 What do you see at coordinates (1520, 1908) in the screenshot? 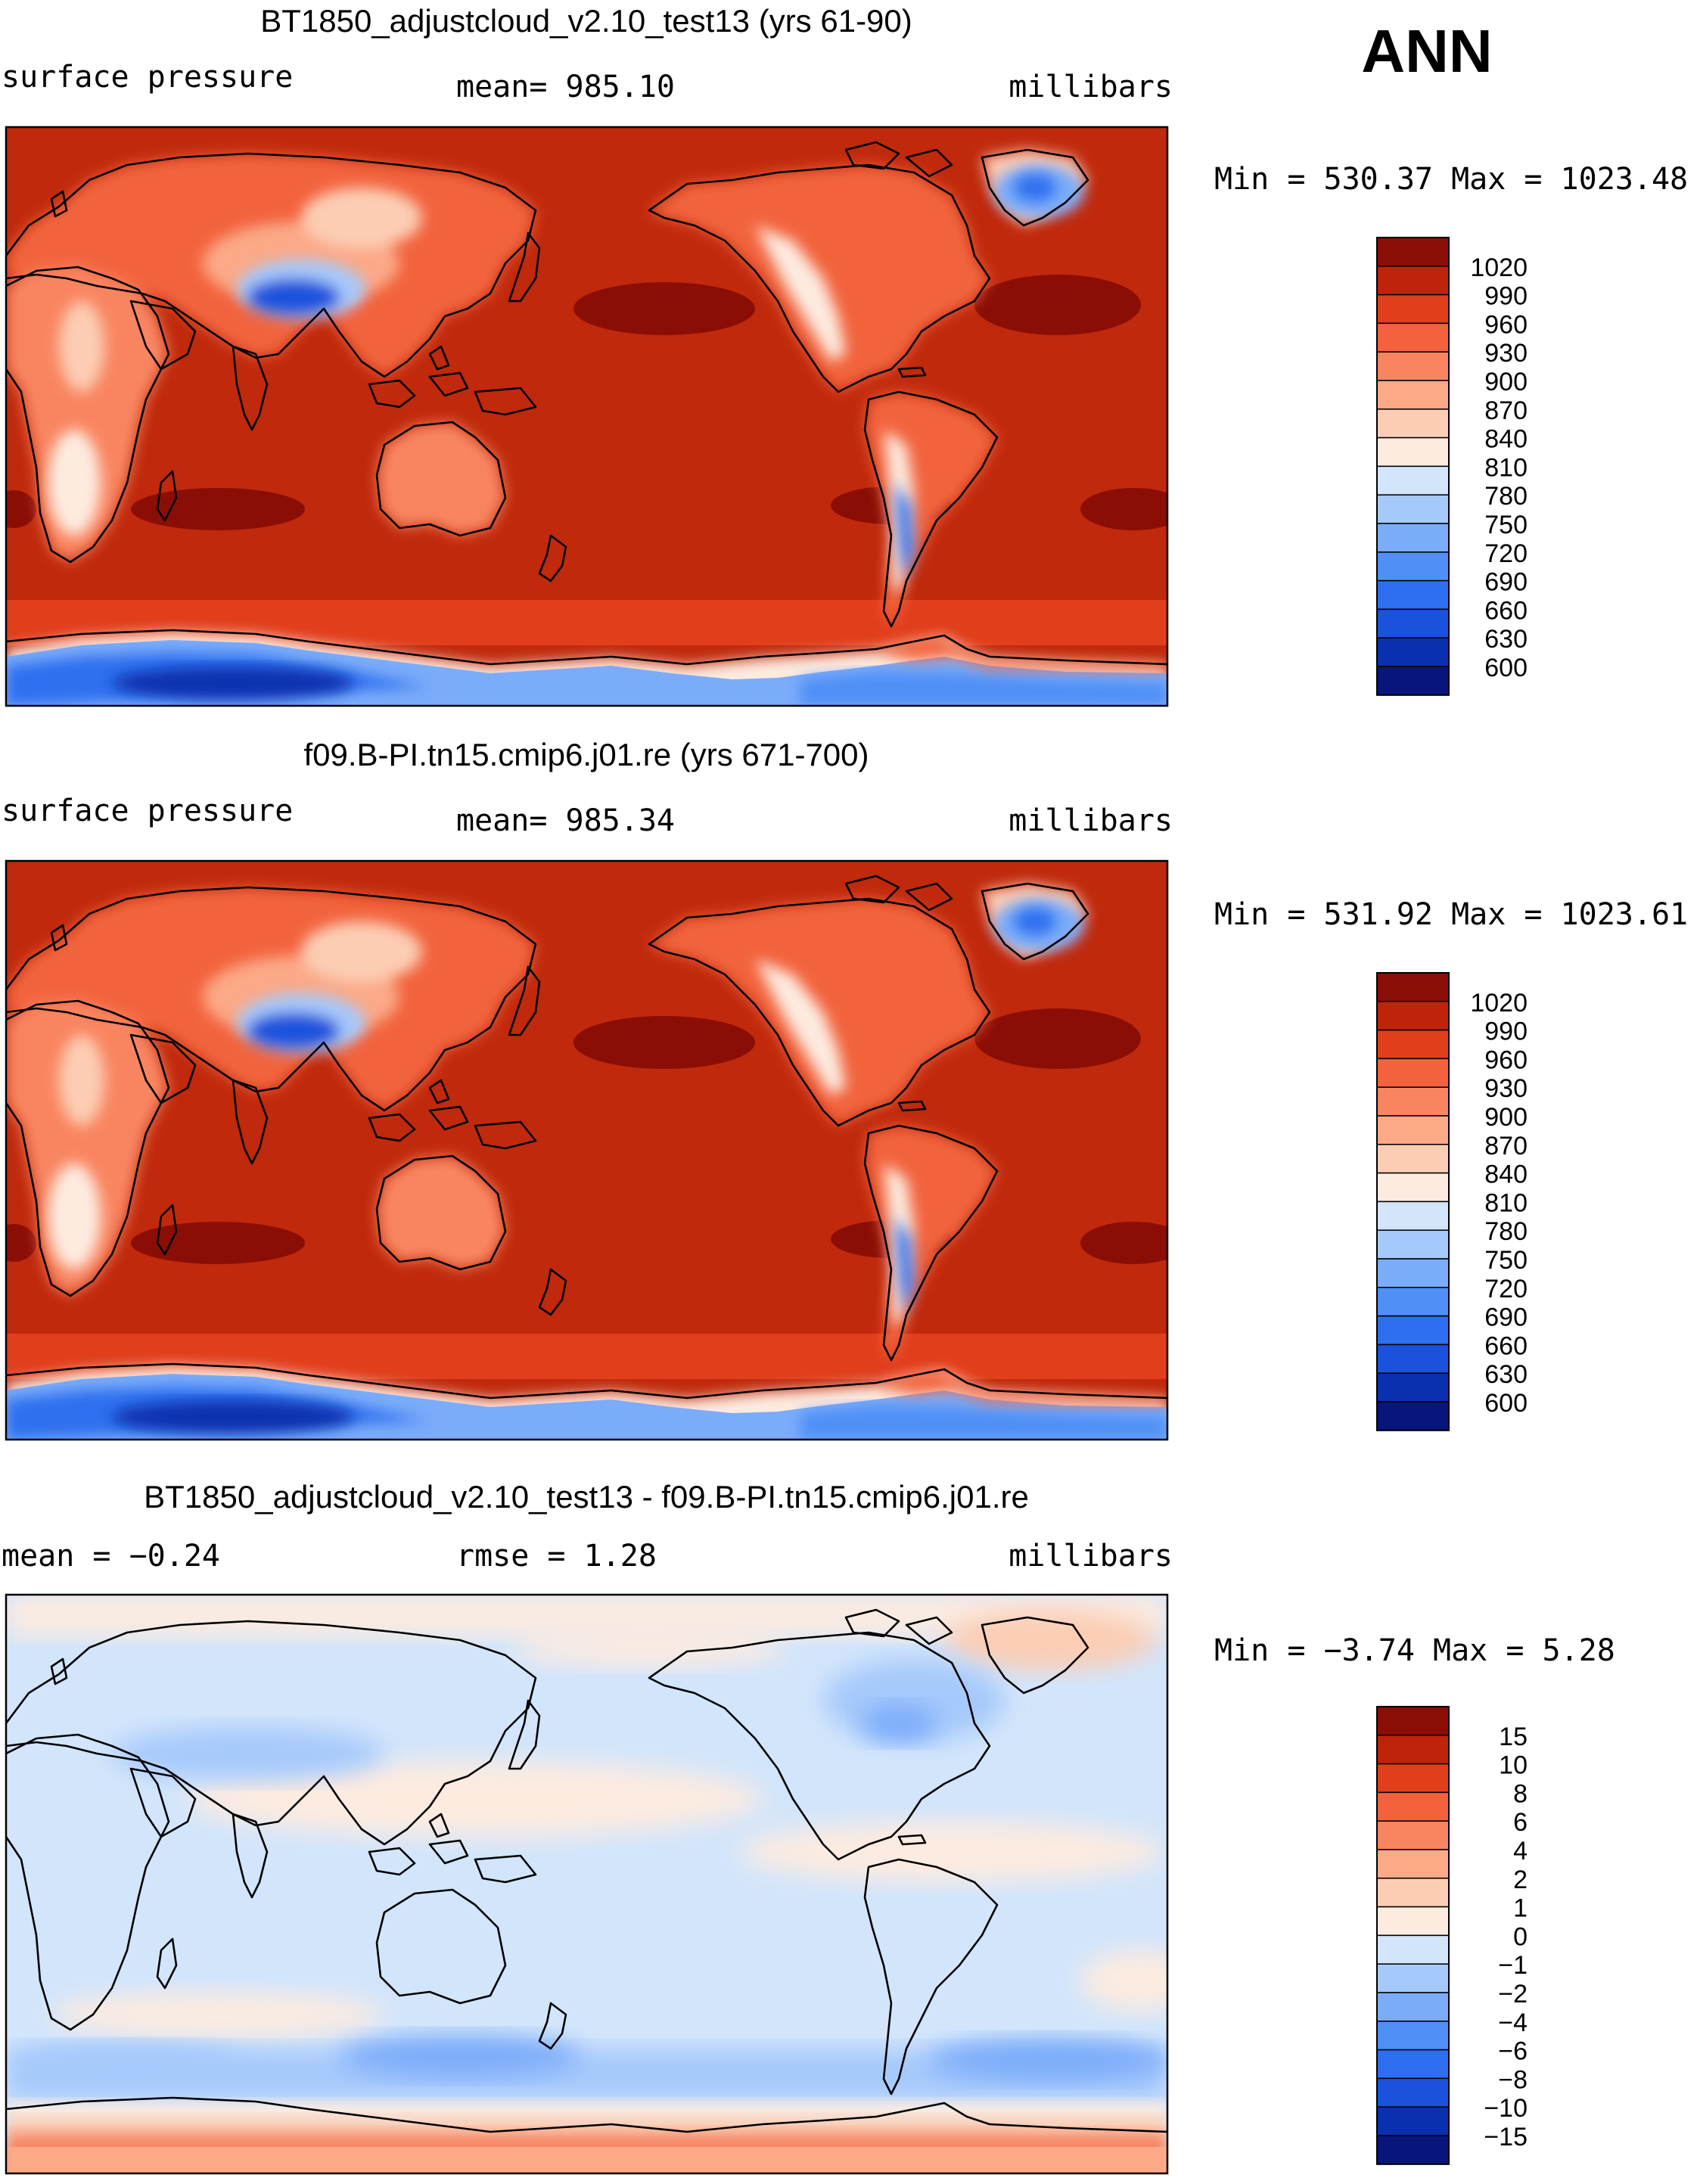
I see `colorbar-tick-label: 1` at bounding box center [1520, 1908].